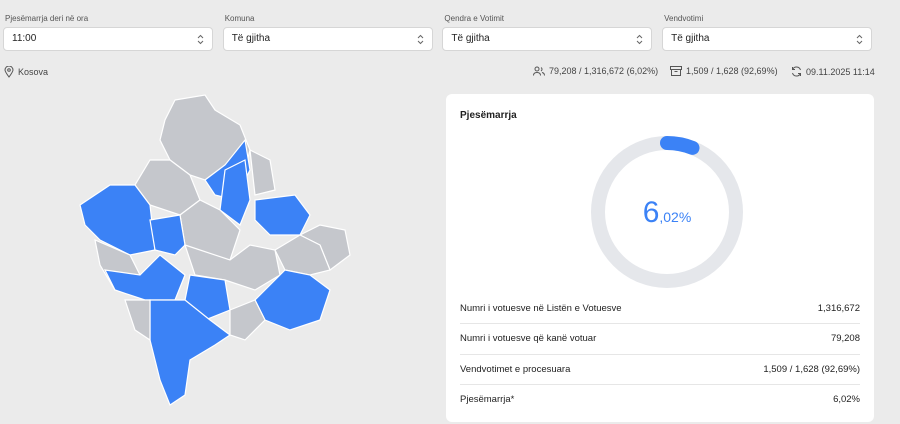 This screenshot has height=424, width=900. I want to click on row-value: 1,509 / 1,628 (92,69%), so click(811, 369).